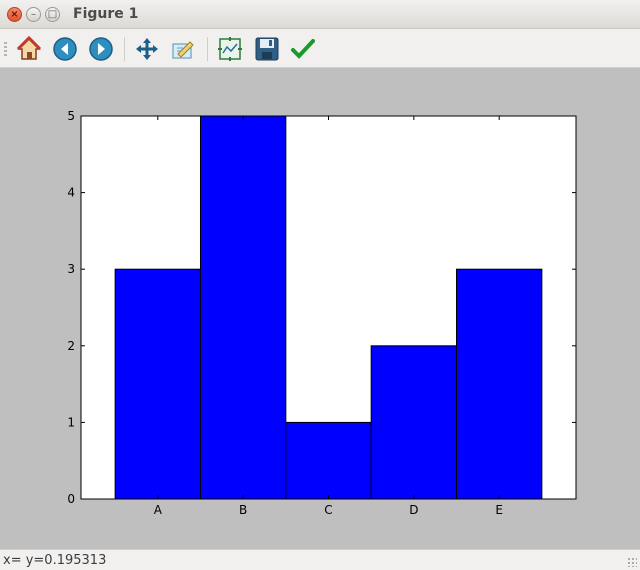 The width and height of the screenshot is (640, 570). What do you see at coordinates (71, 422) in the screenshot?
I see `y-tick-label: 1` at bounding box center [71, 422].